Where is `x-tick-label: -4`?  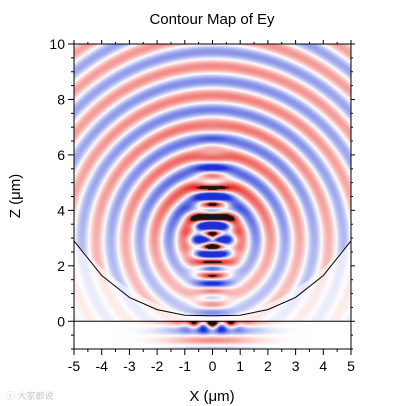
x-tick-label: -4 is located at coordinates (101, 366).